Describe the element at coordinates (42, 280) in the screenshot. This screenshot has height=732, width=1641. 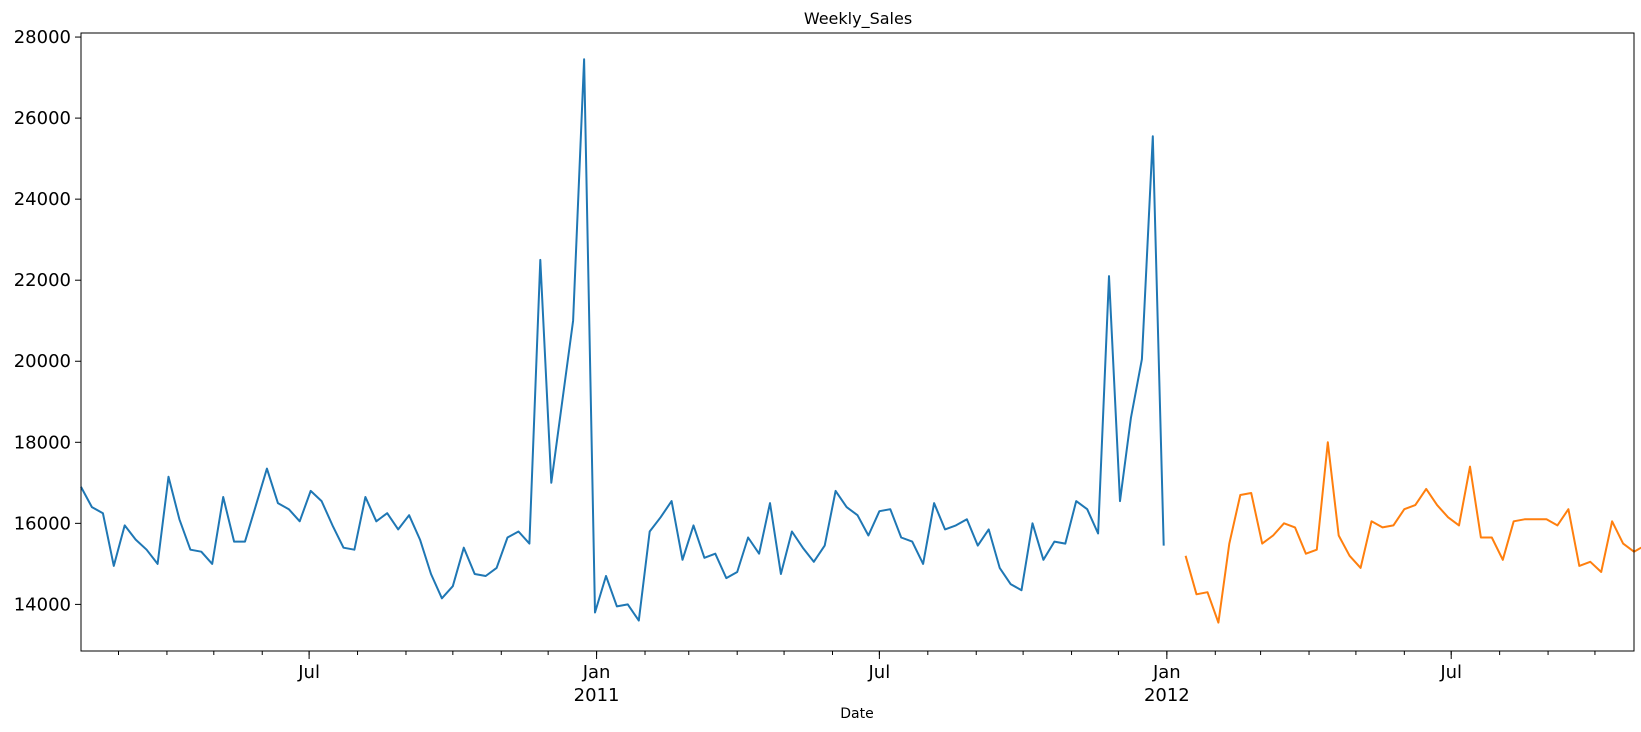
I see `y-tick-label: 22000` at that location.